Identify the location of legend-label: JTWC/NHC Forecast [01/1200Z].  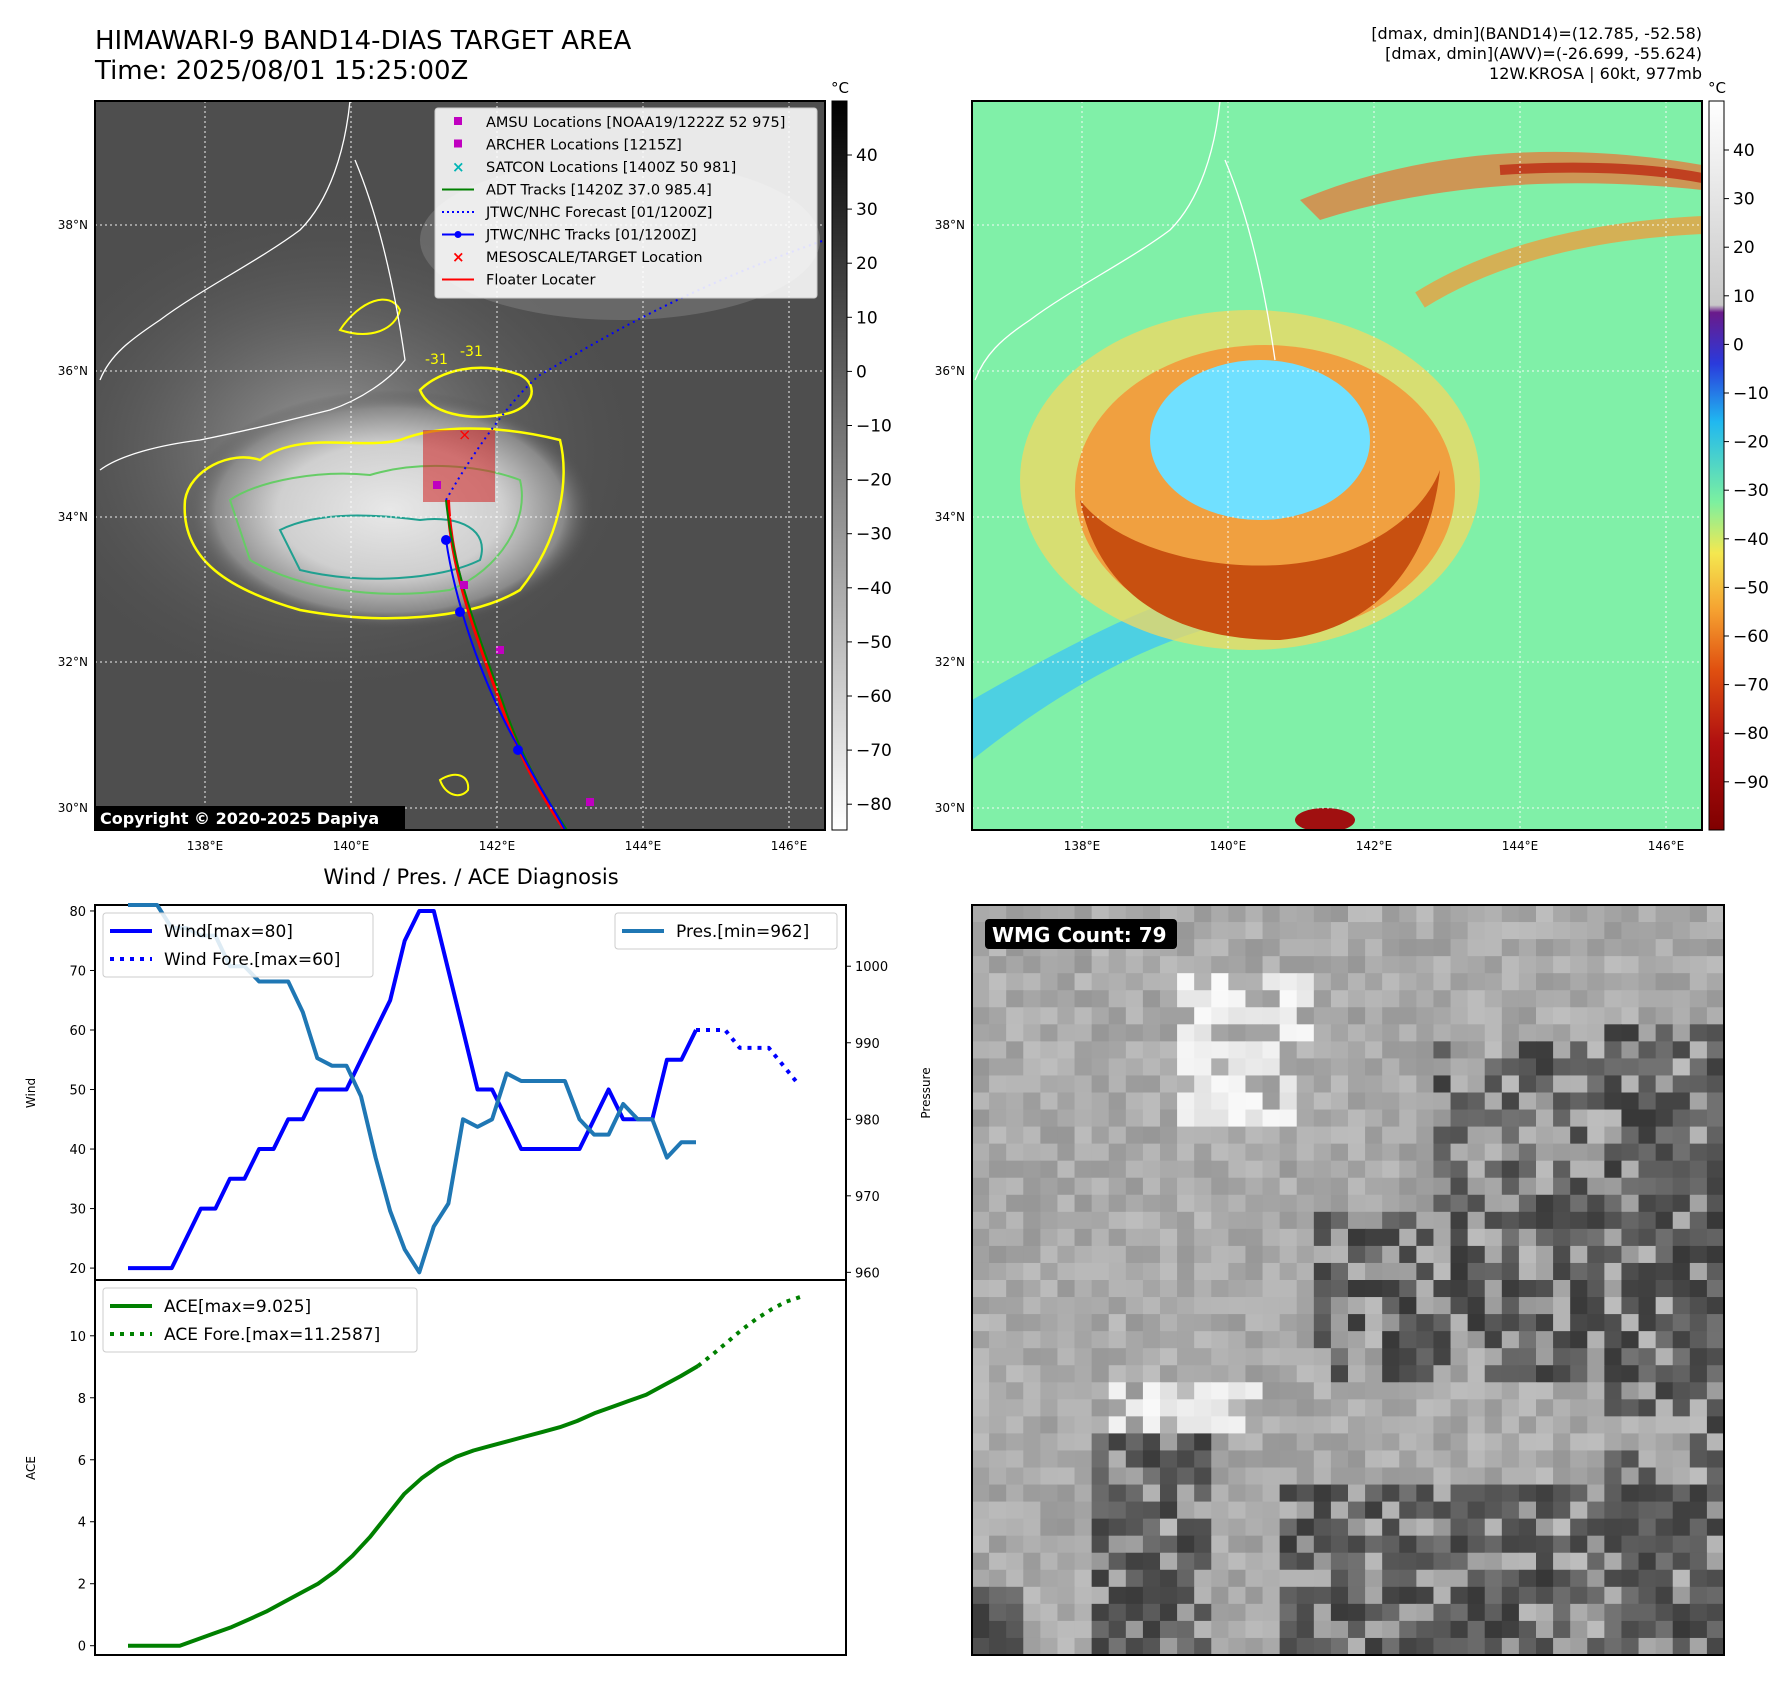
(598, 213).